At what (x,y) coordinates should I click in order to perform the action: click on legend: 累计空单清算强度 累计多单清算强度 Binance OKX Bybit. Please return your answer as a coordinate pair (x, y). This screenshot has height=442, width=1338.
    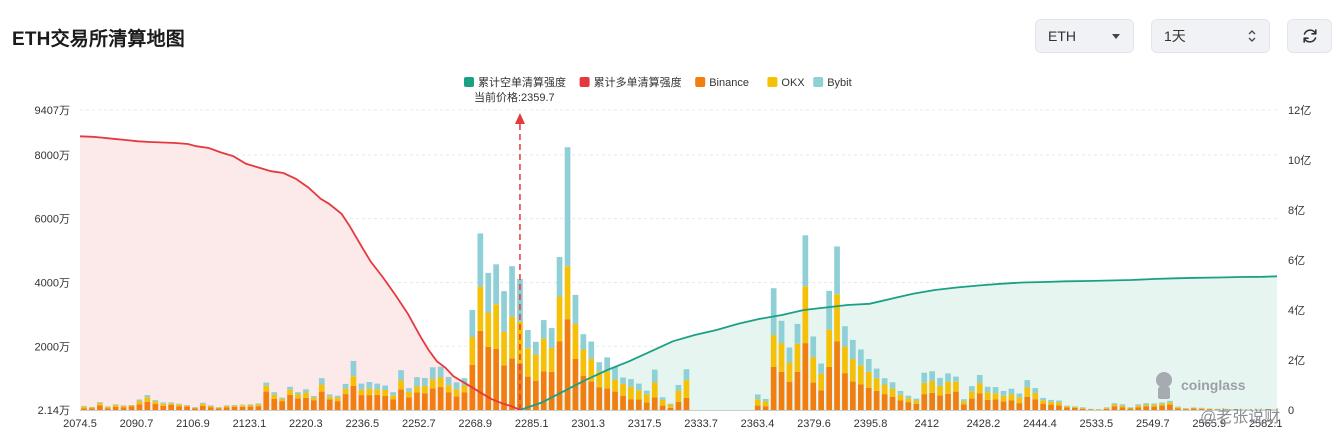
    Looking at the image, I should click on (658, 82).